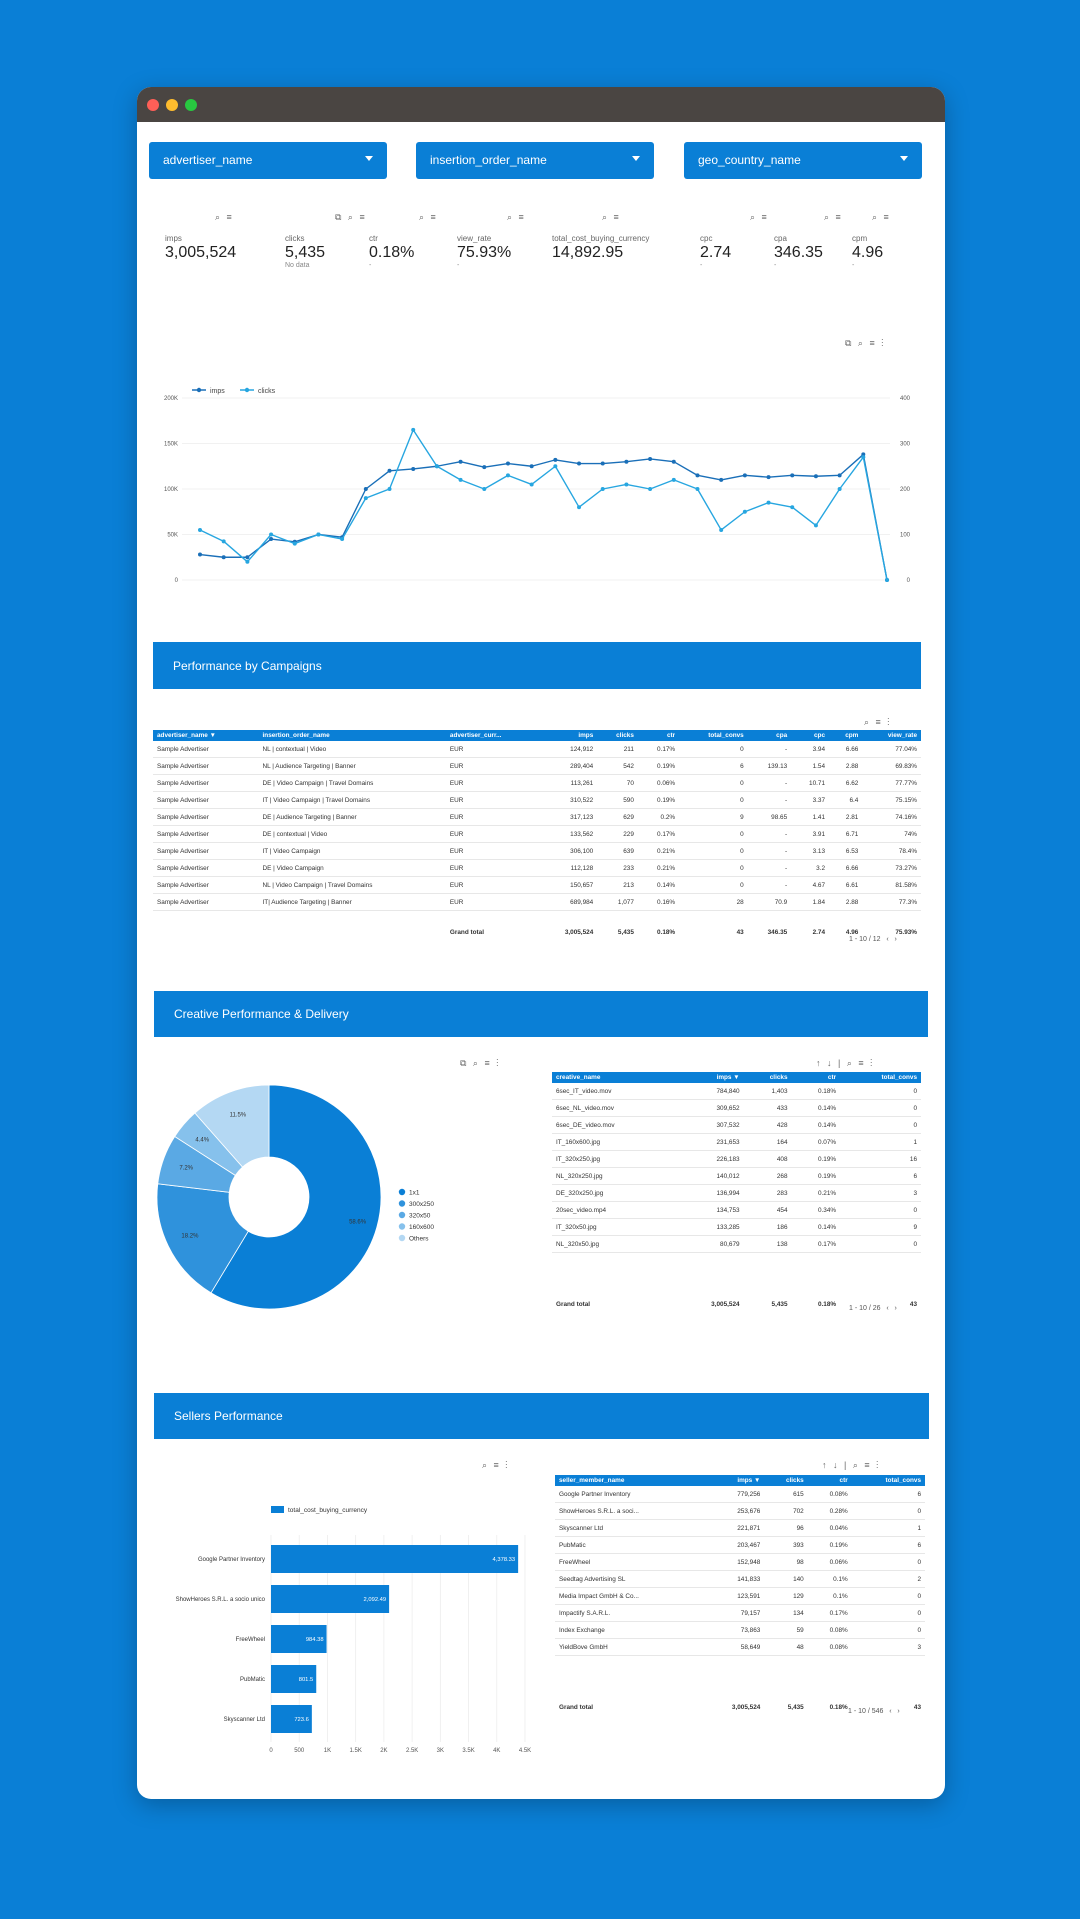 The width and height of the screenshot is (1080, 1919). I want to click on filter-geo-country-name: geo_country_name, so click(803, 160).